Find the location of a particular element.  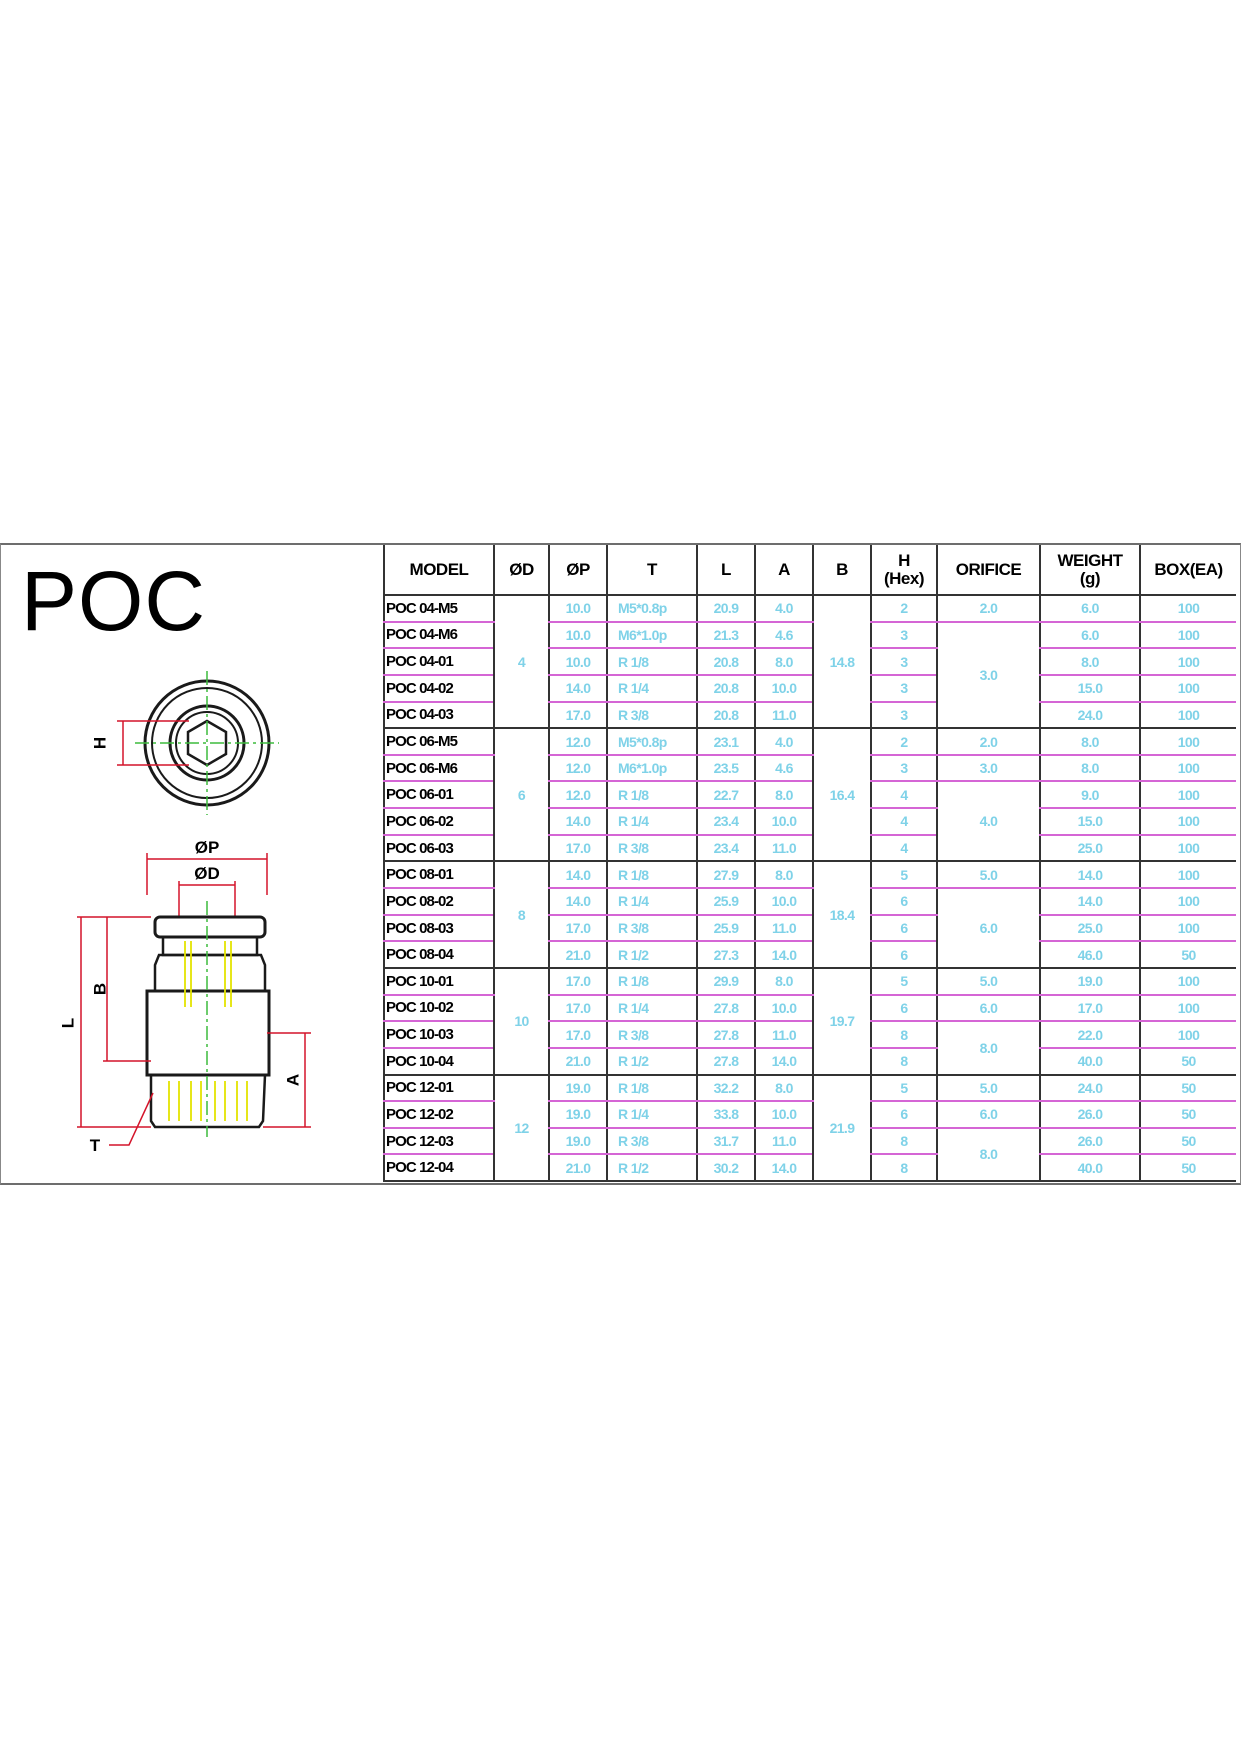

model-cell: POC 04-M6 is located at coordinates (438, 635).